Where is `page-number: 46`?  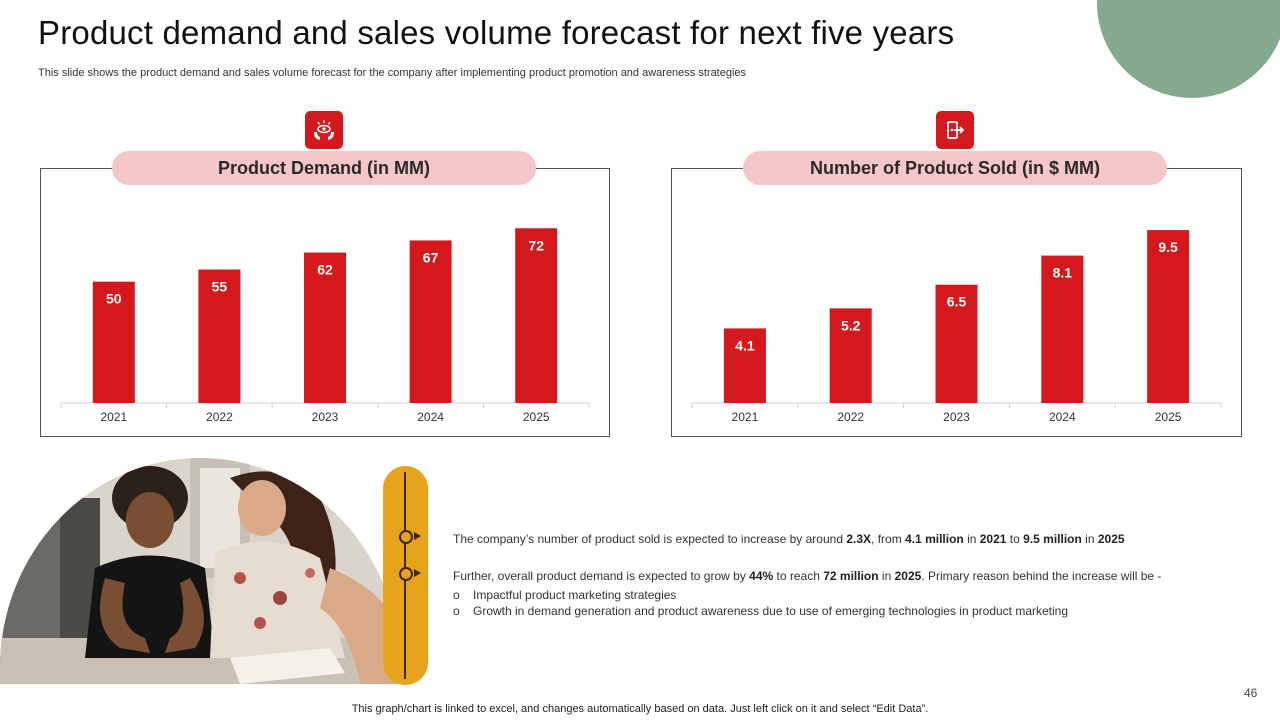 page-number: 46 is located at coordinates (1251, 693).